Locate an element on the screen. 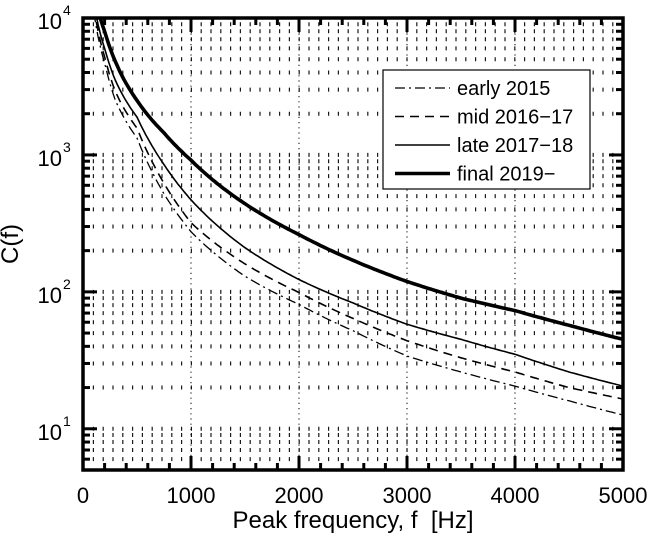 This screenshot has height=539, width=650. y-axis-label: C(f) is located at coordinates (12, 244).